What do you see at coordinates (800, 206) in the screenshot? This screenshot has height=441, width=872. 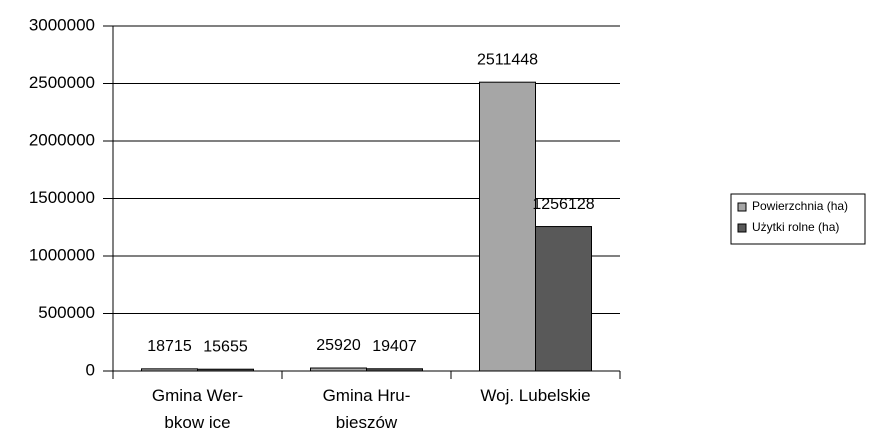 I see `legend-label: Powierzchnia (ha)` at bounding box center [800, 206].